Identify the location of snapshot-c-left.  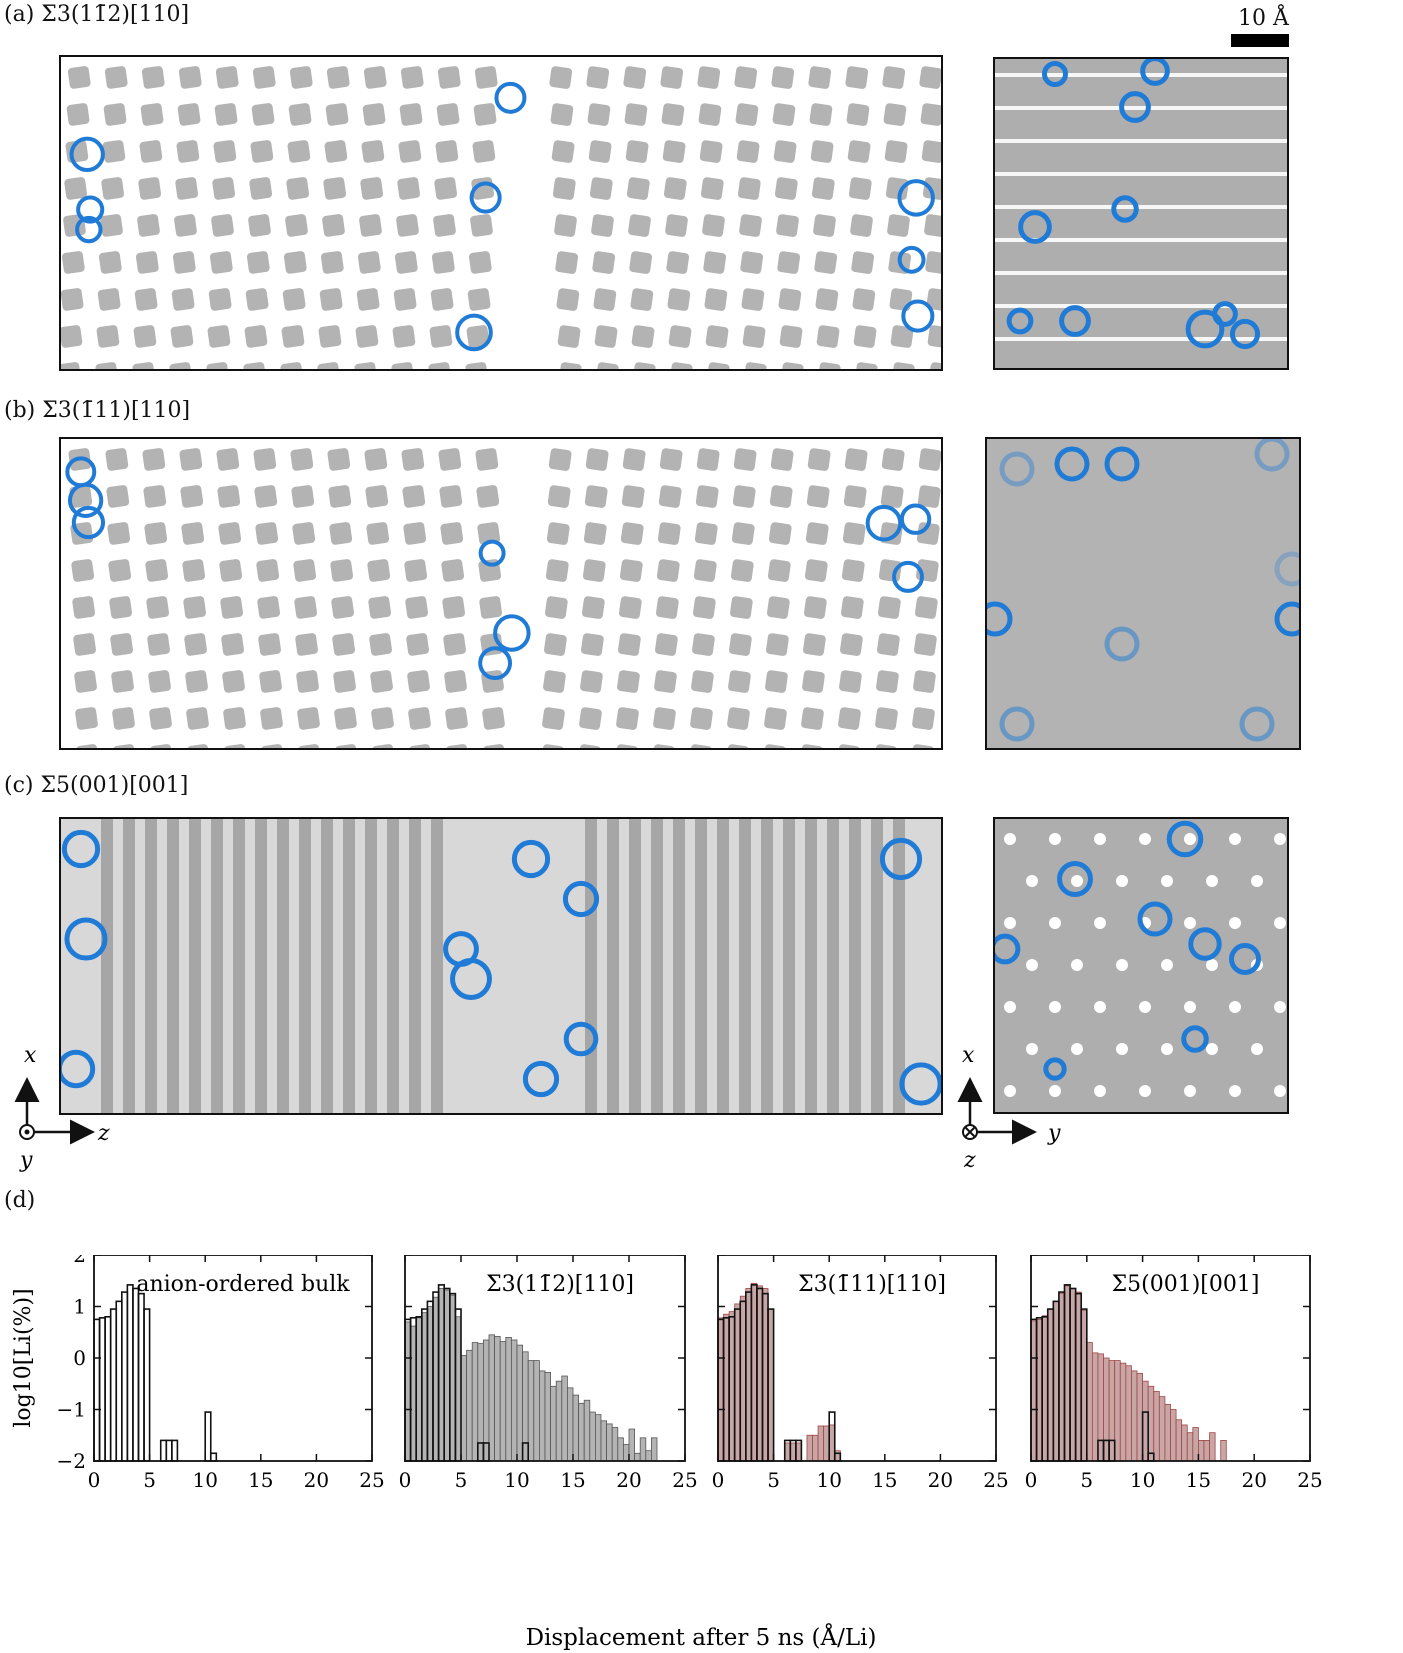
(501, 966).